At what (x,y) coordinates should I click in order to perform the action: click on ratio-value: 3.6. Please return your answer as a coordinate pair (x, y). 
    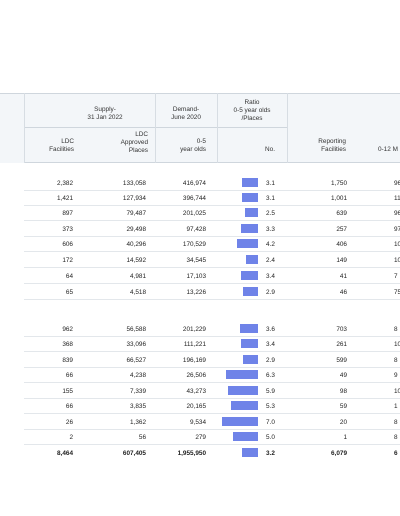
    Looking at the image, I should click on (270, 329).